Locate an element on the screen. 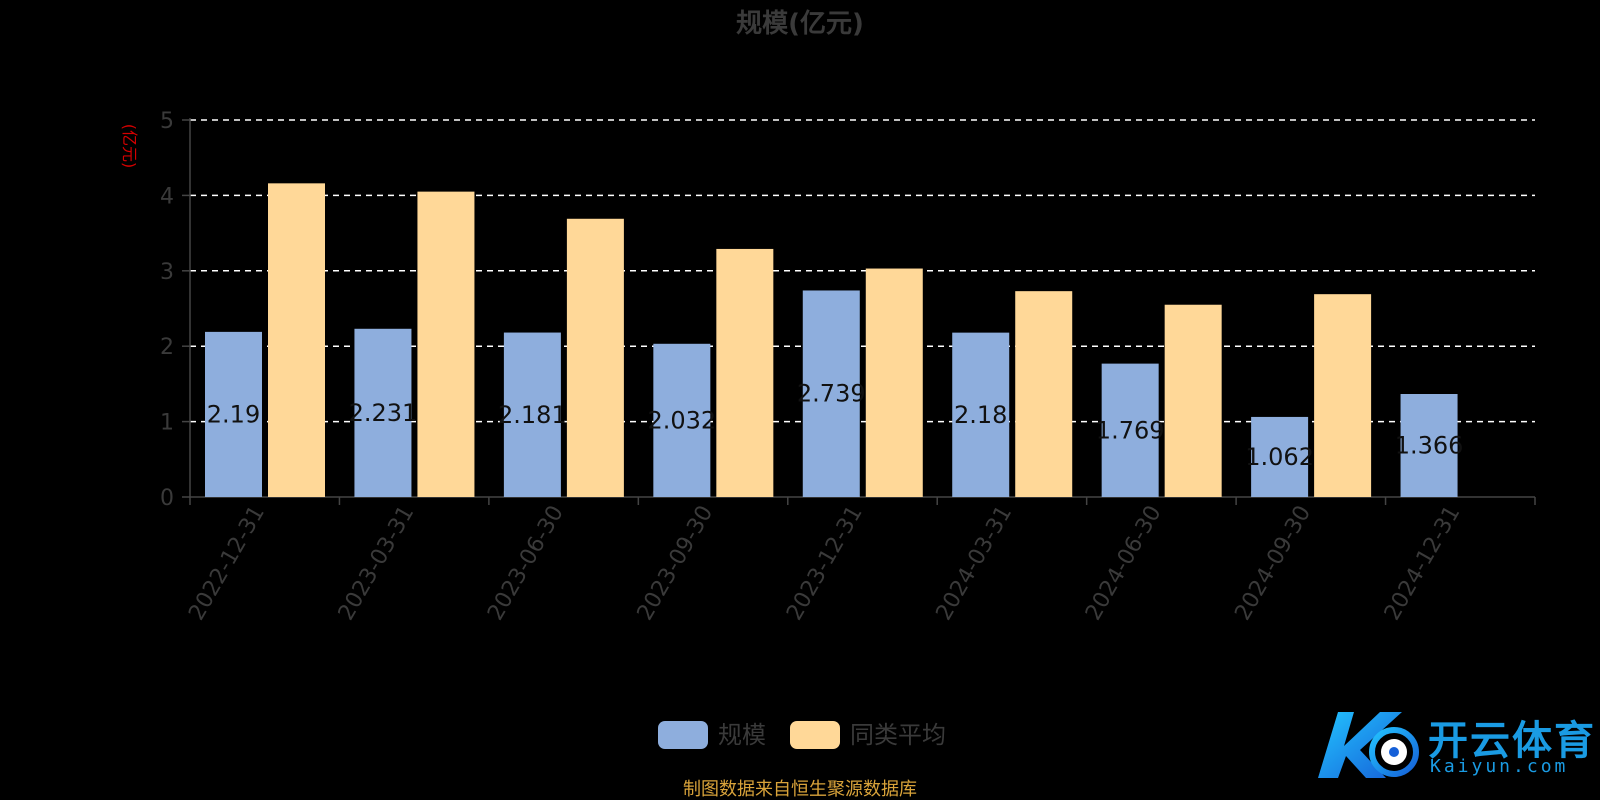  kaiyun-logo is located at coordinates (1368, 745).